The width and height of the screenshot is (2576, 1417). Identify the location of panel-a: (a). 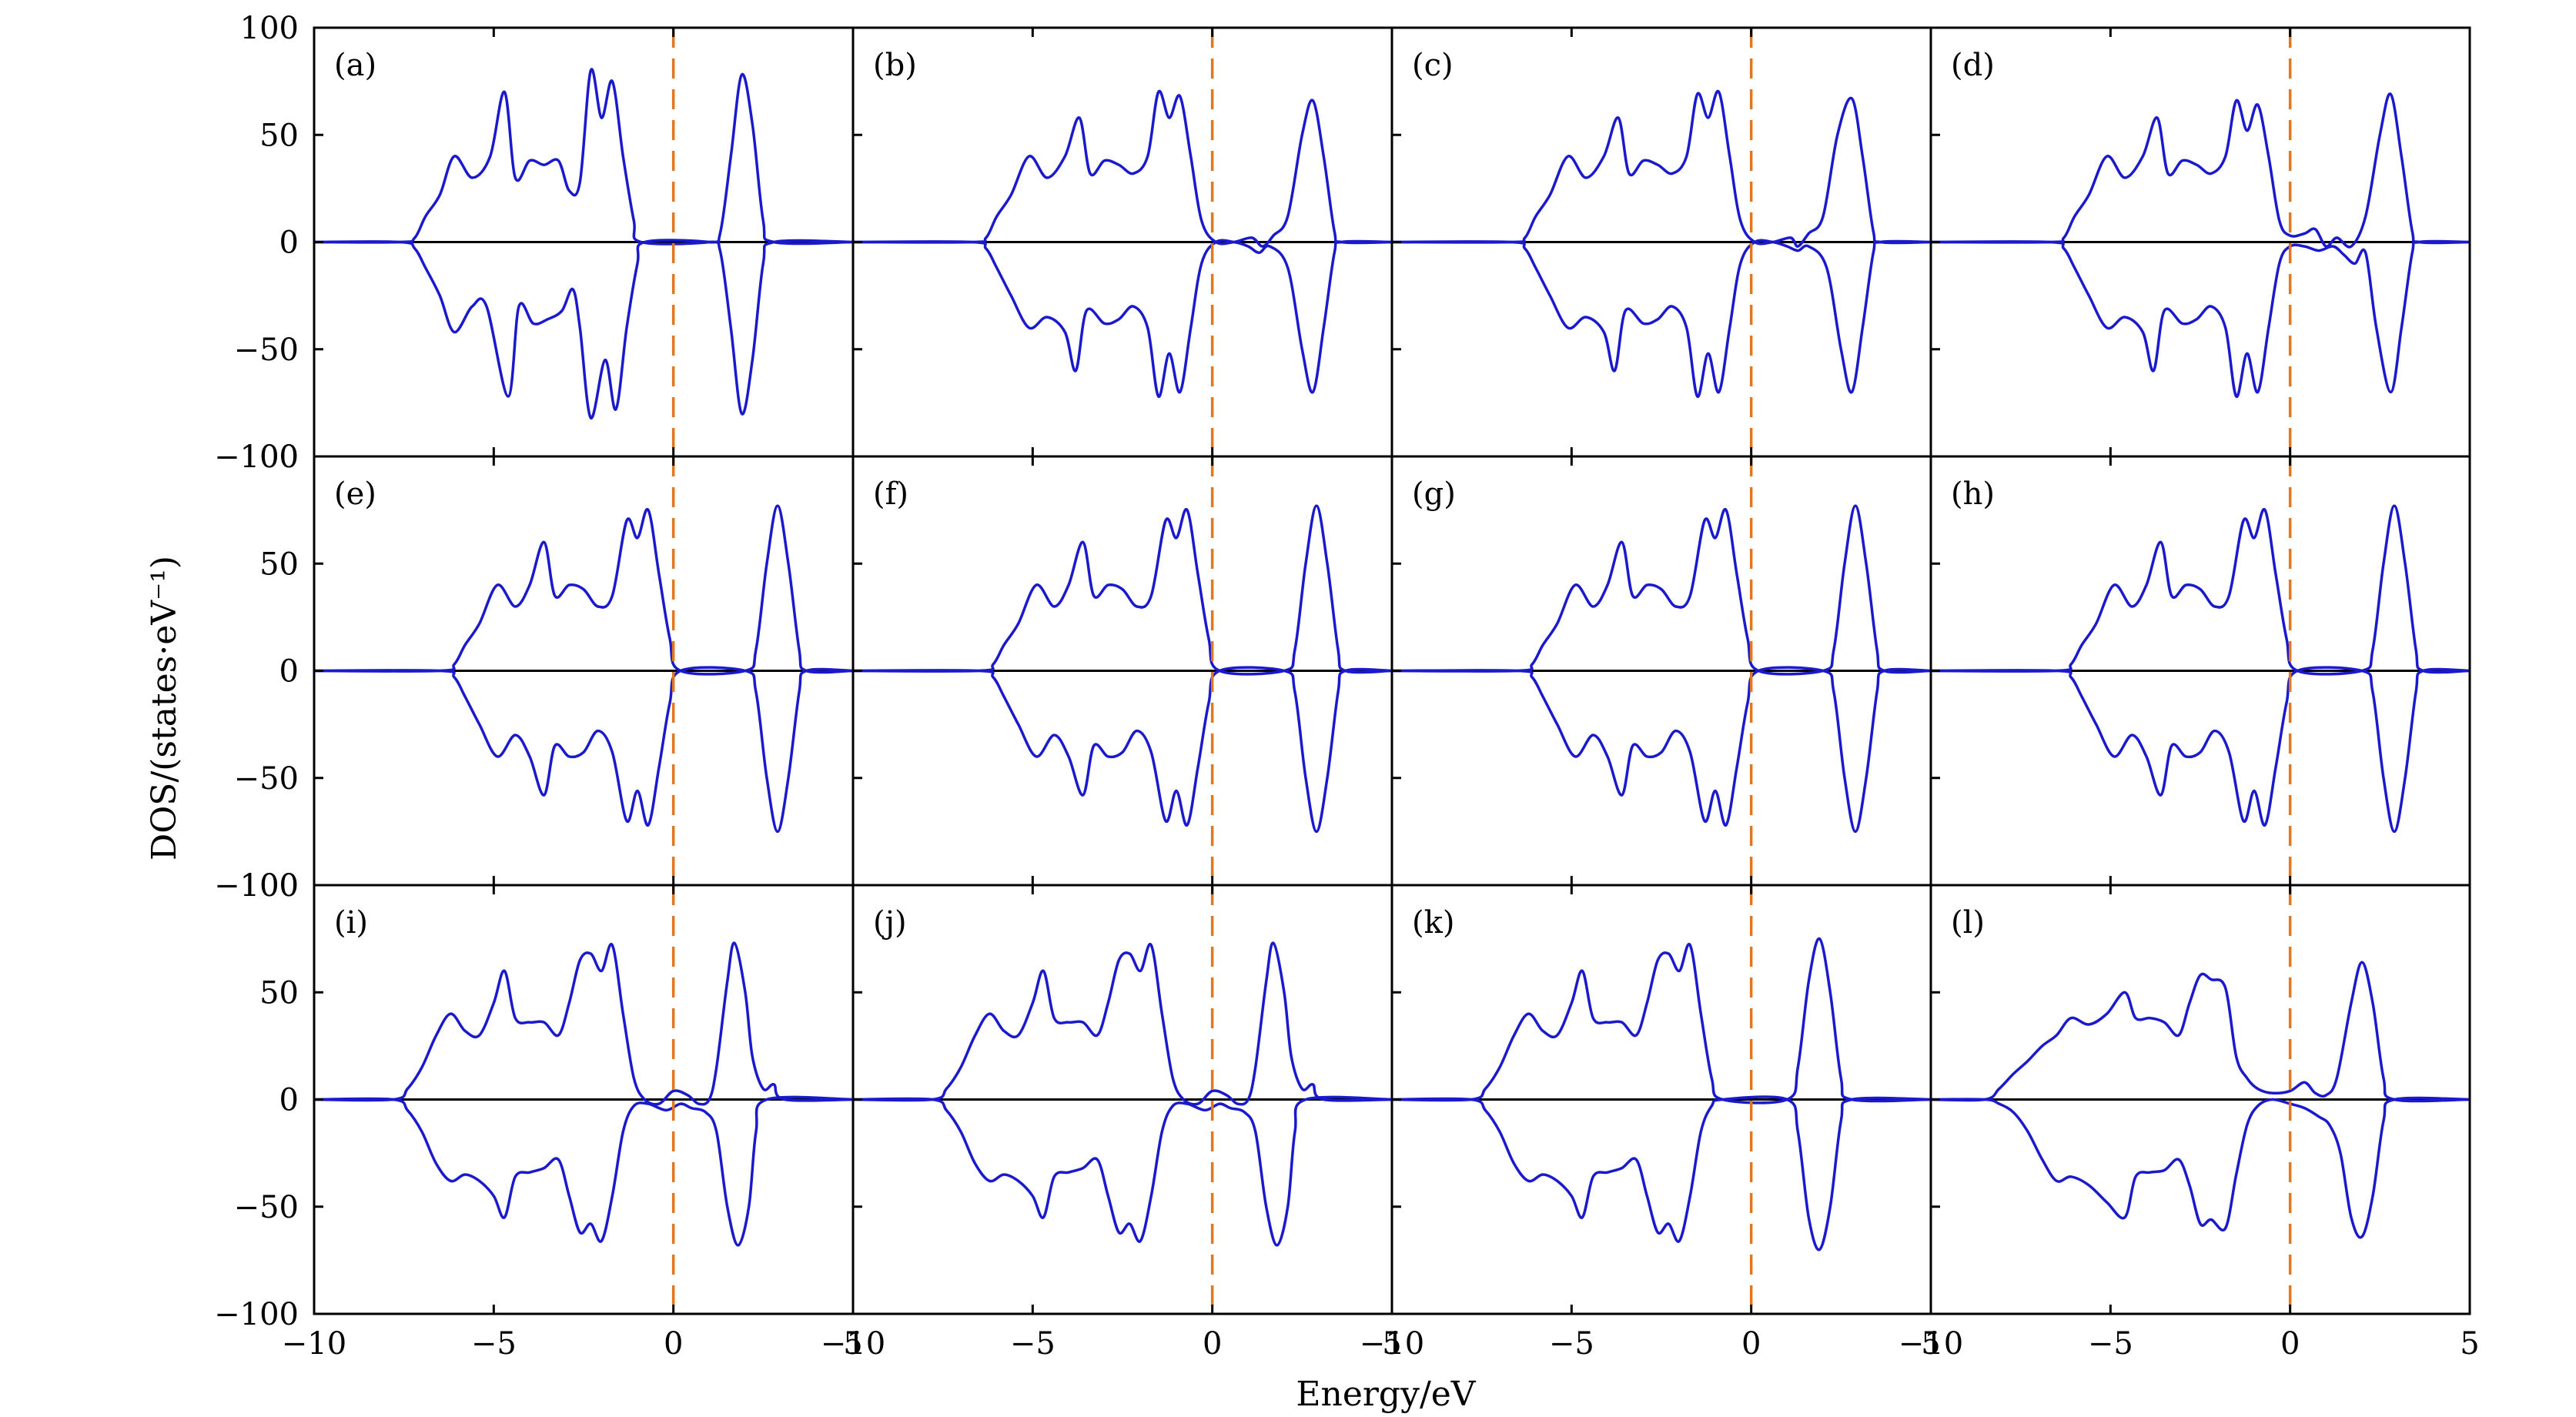
(584, 242).